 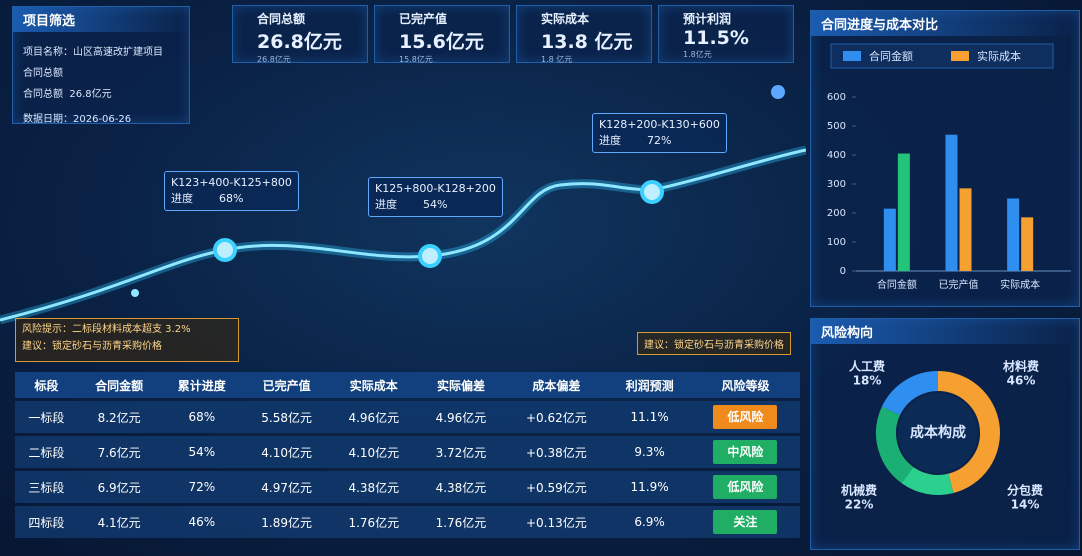 What do you see at coordinates (1025, 505) in the screenshot?
I see `pie-value-label: 14%` at bounding box center [1025, 505].